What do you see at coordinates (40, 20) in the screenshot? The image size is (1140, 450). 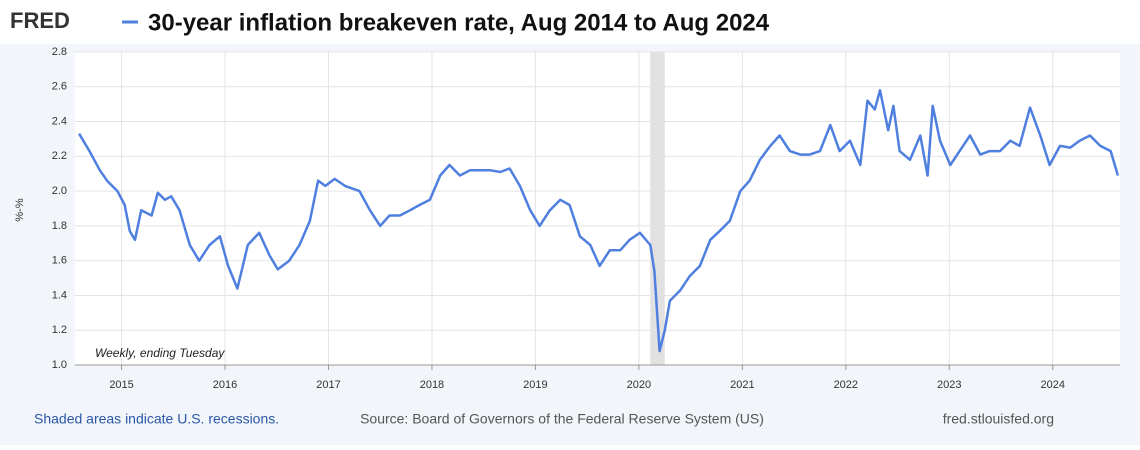 I see `brand: FRED` at bounding box center [40, 20].